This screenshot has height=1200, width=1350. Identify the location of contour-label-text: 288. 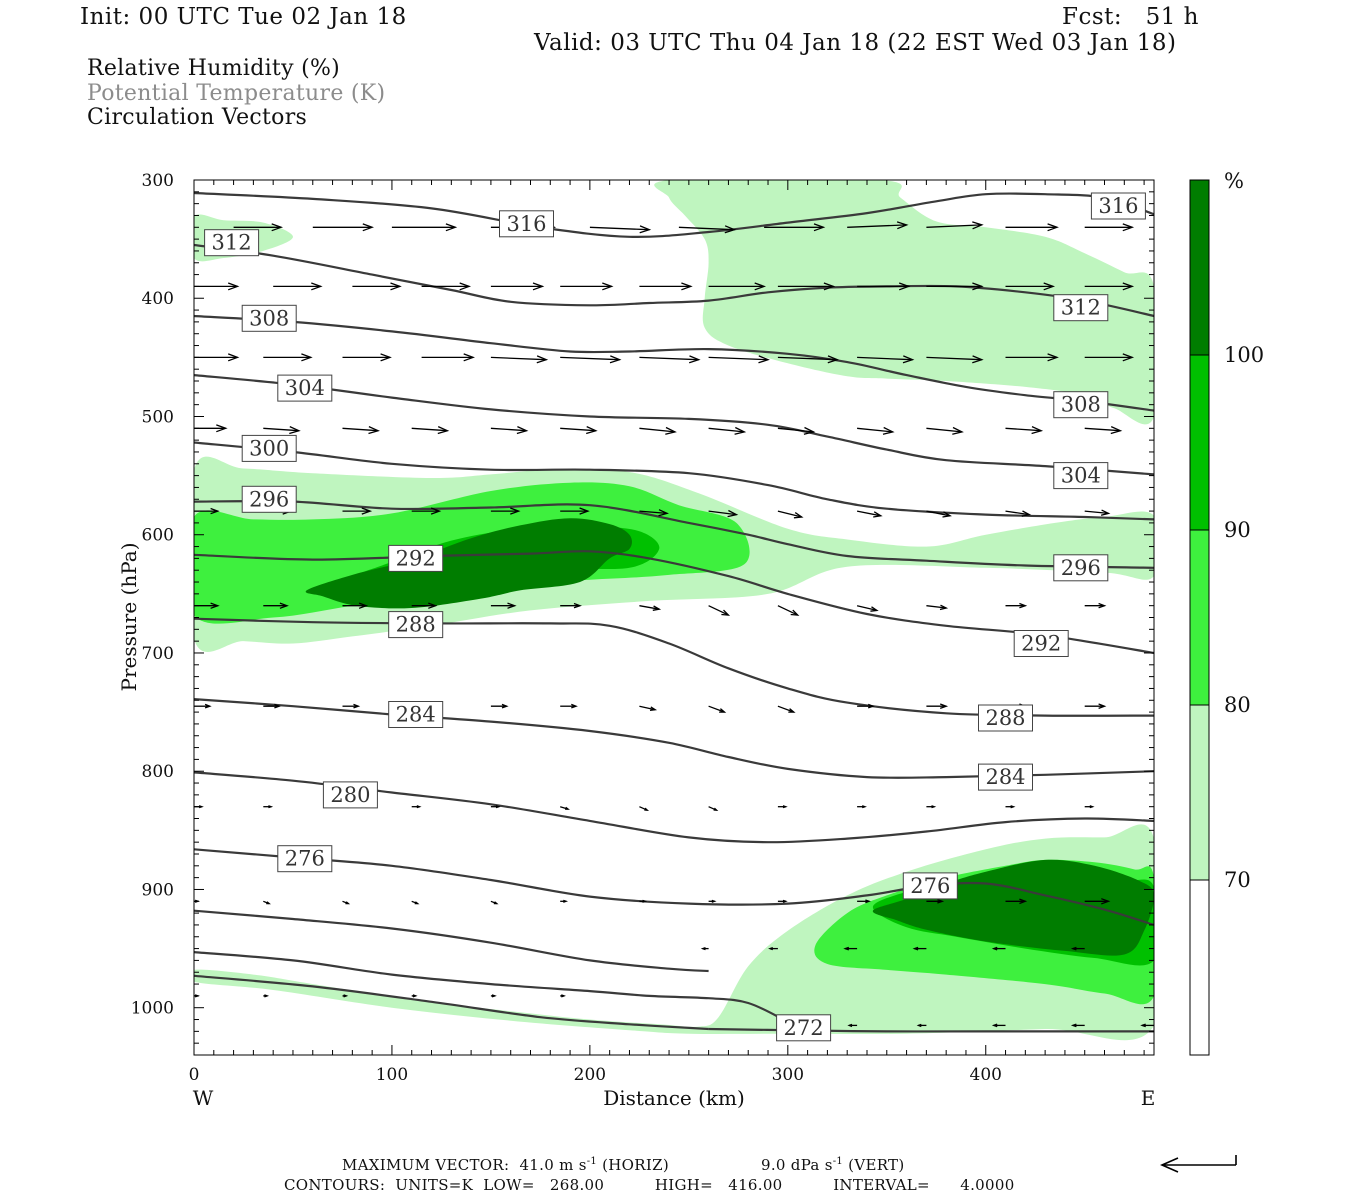
(416, 625).